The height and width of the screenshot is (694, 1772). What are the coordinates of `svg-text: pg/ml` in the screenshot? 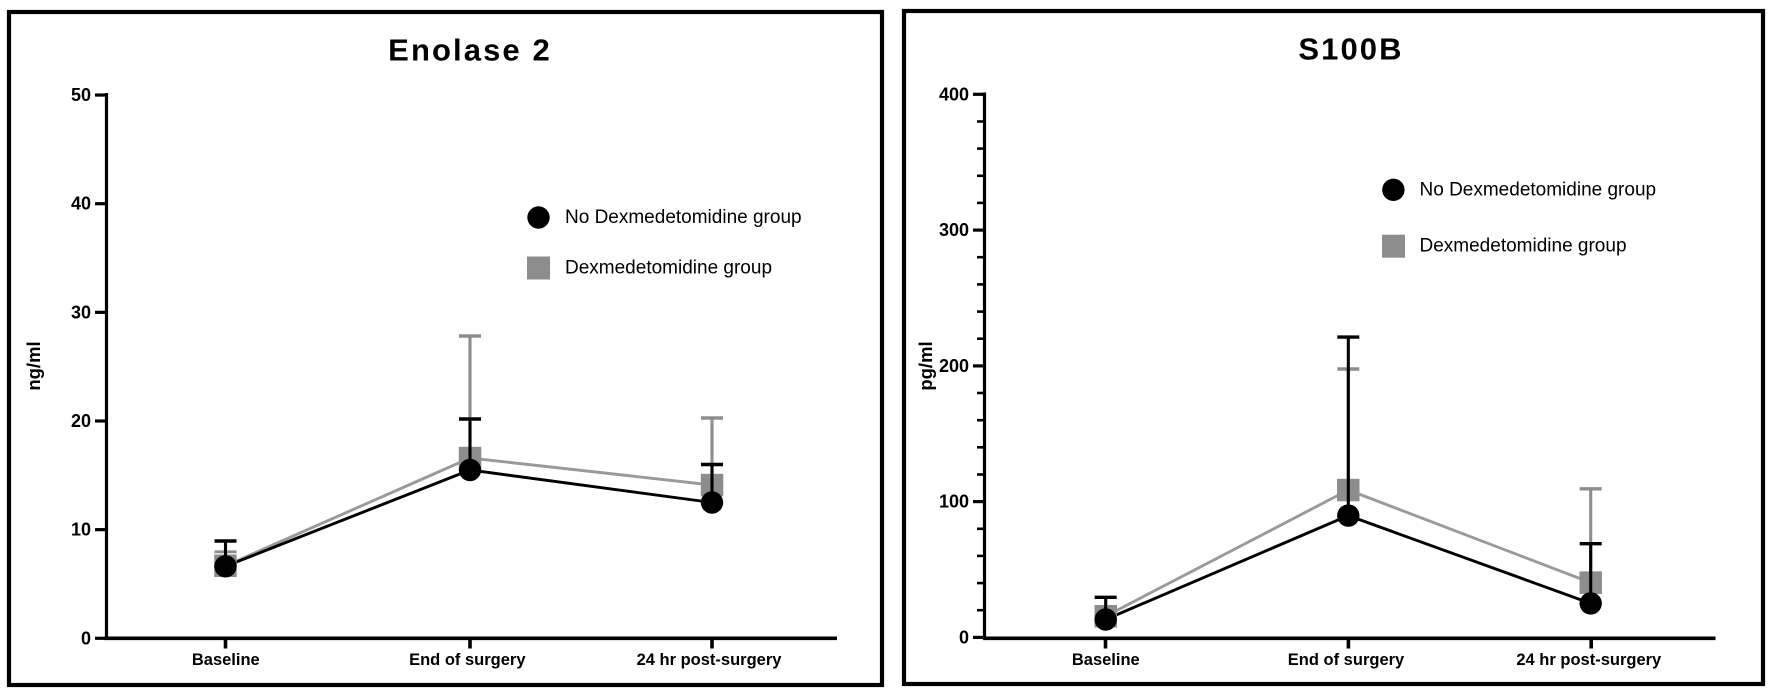 It's located at (925, 365).